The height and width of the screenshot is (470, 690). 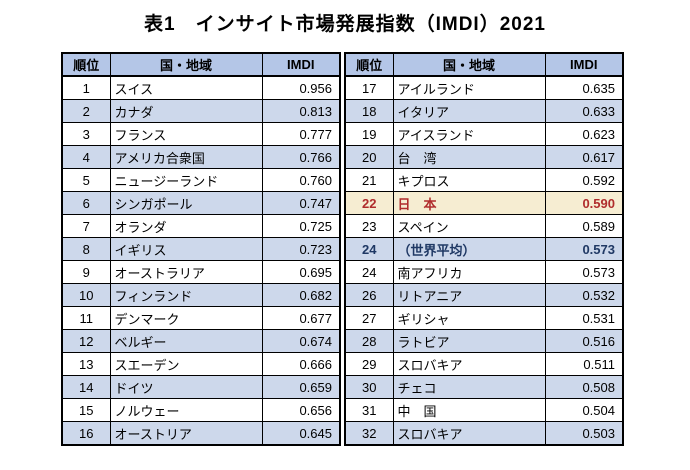 I want to click on table-row: 14 ドイツ 0.659, so click(x=201, y=387).